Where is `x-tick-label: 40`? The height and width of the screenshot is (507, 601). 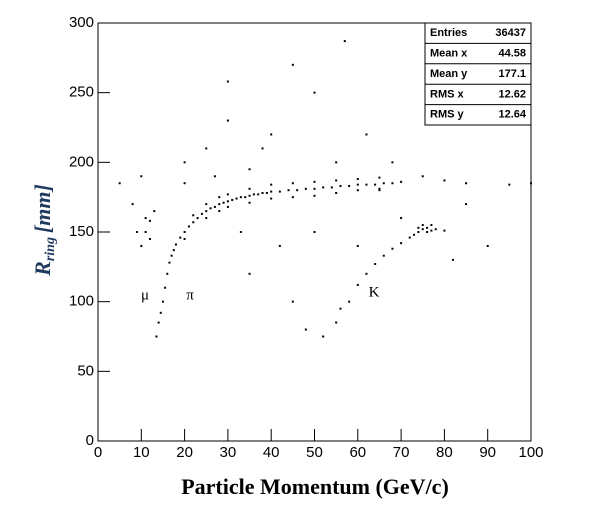
x-tick-label: 40 is located at coordinates (271, 452).